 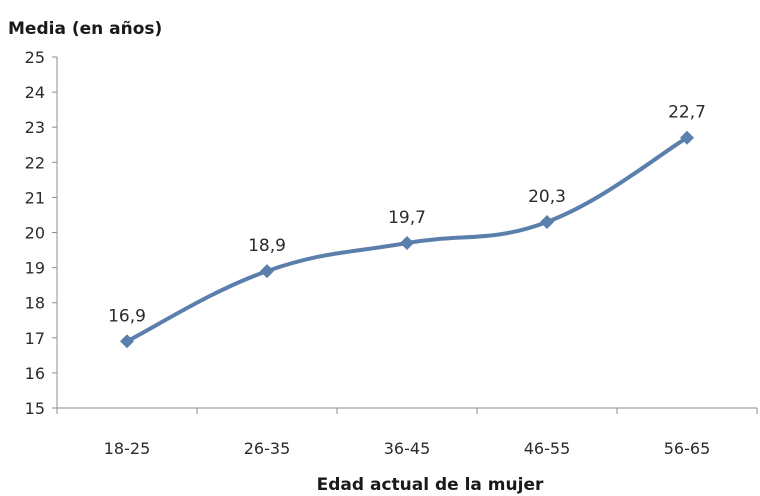 I want to click on data-label: 20,3, so click(x=547, y=197).